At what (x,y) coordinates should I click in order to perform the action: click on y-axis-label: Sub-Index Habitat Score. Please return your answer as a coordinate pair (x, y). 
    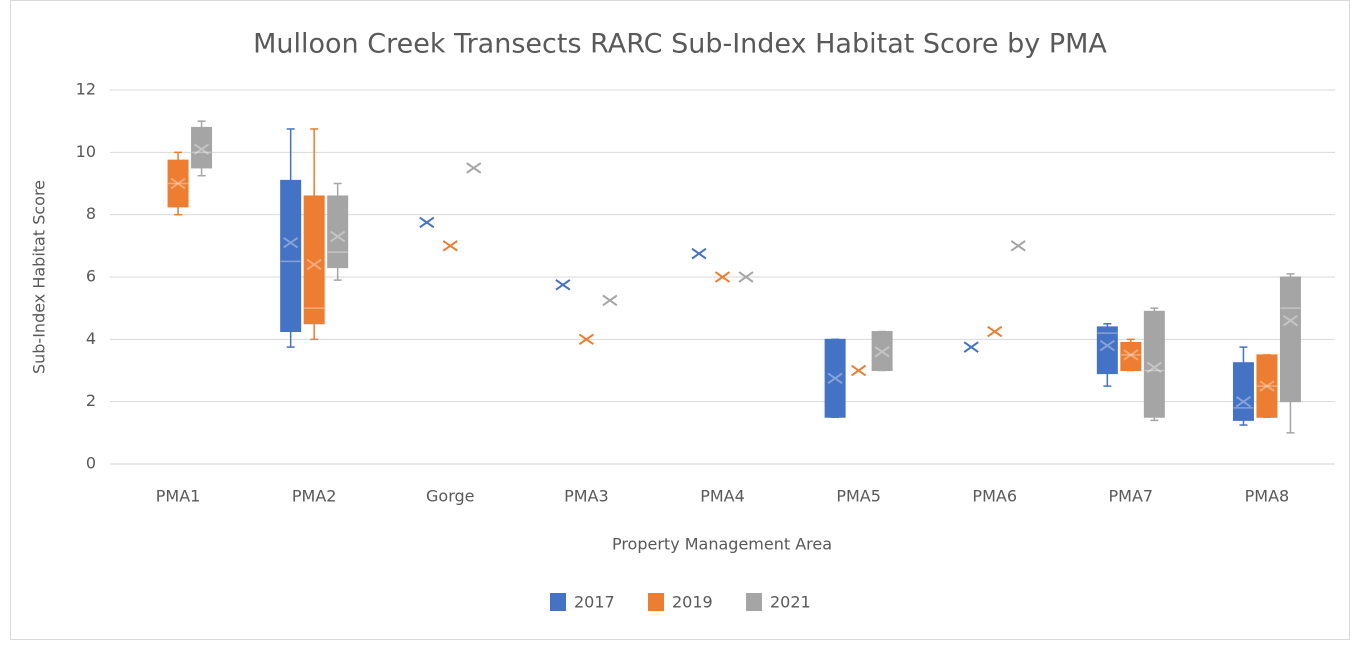
    Looking at the image, I should click on (39, 277).